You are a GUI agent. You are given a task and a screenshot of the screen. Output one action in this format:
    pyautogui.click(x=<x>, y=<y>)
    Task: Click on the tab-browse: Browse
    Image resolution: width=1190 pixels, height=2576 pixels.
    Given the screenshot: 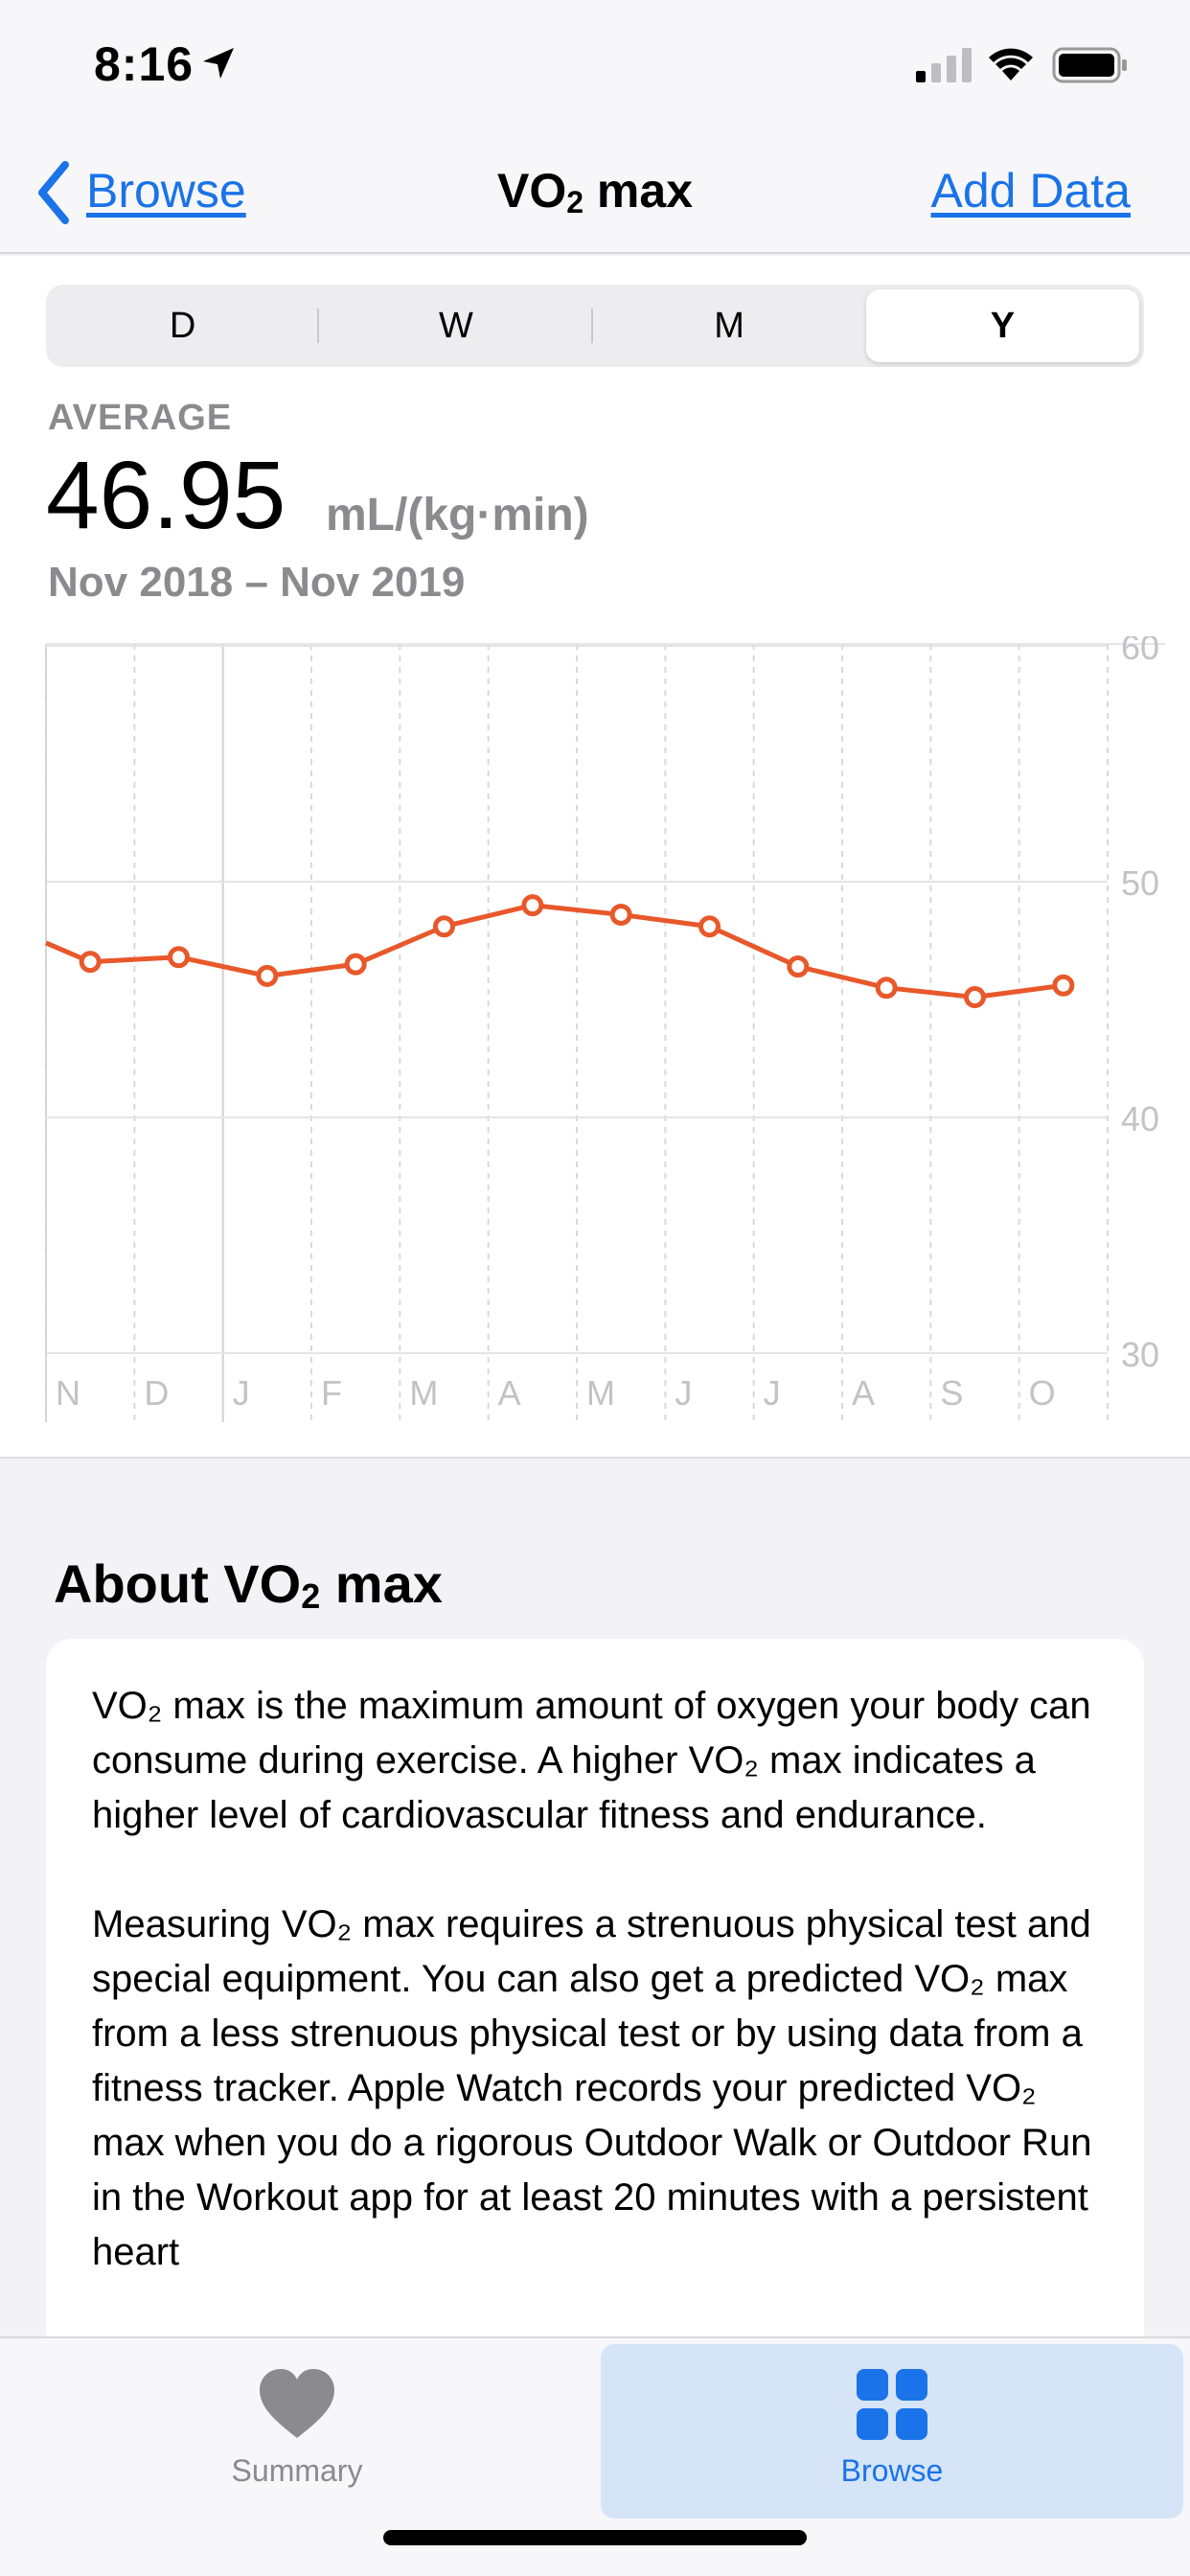 What is the action you would take?
    pyautogui.click(x=892, y=2431)
    